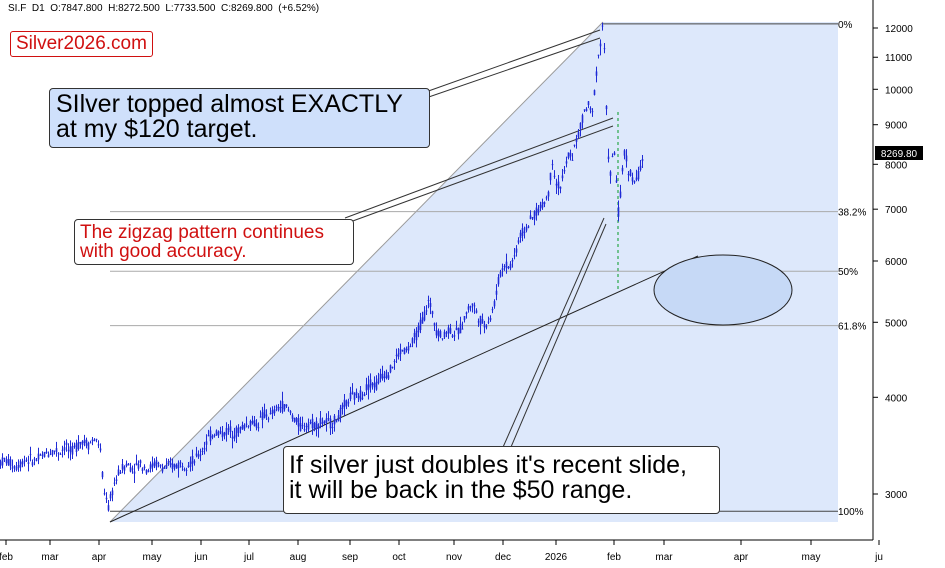 This screenshot has height=568, width=945. Describe the element at coordinates (299, 8) in the screenshot. I see `change-value: (+6.52%)` at that location.